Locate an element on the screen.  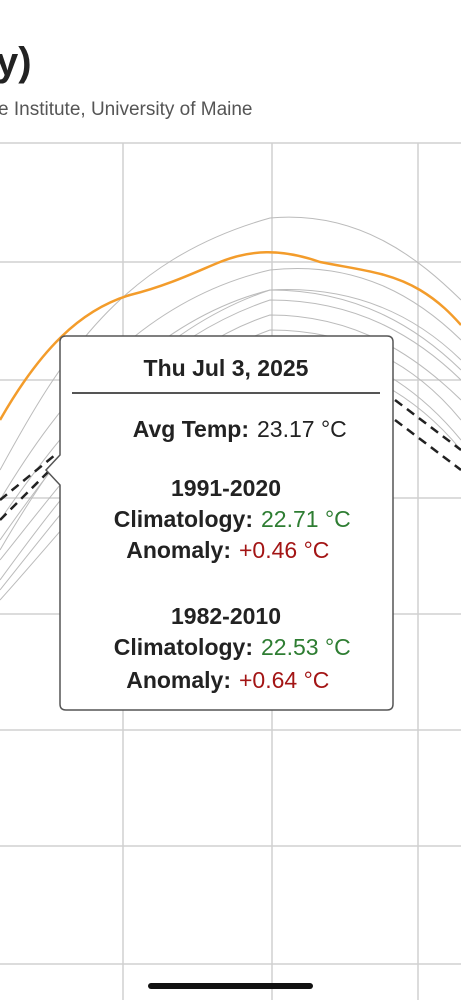
title: y) is located at coordinates (16, 62).